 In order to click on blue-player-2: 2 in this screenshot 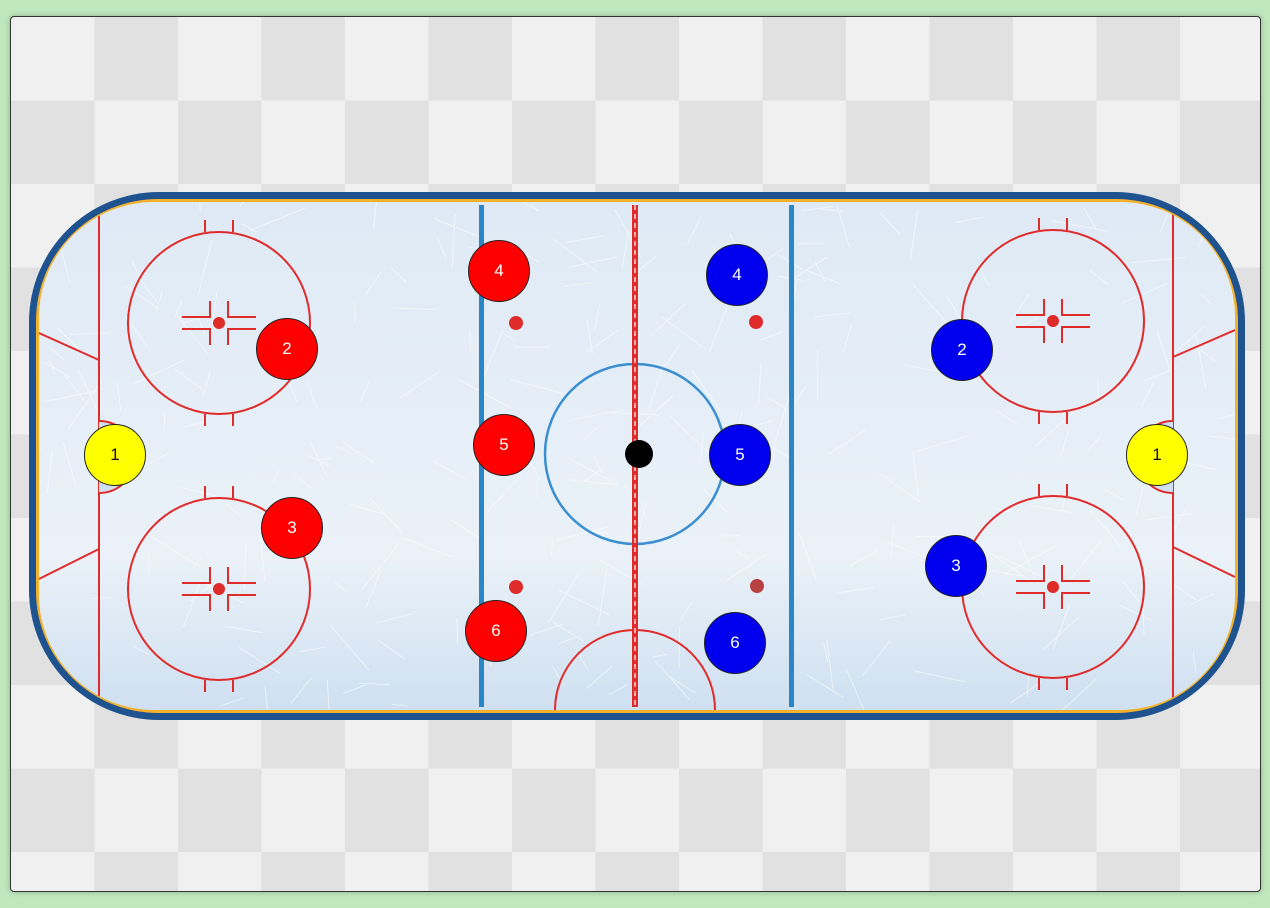, I will do `click(962, 350)`.